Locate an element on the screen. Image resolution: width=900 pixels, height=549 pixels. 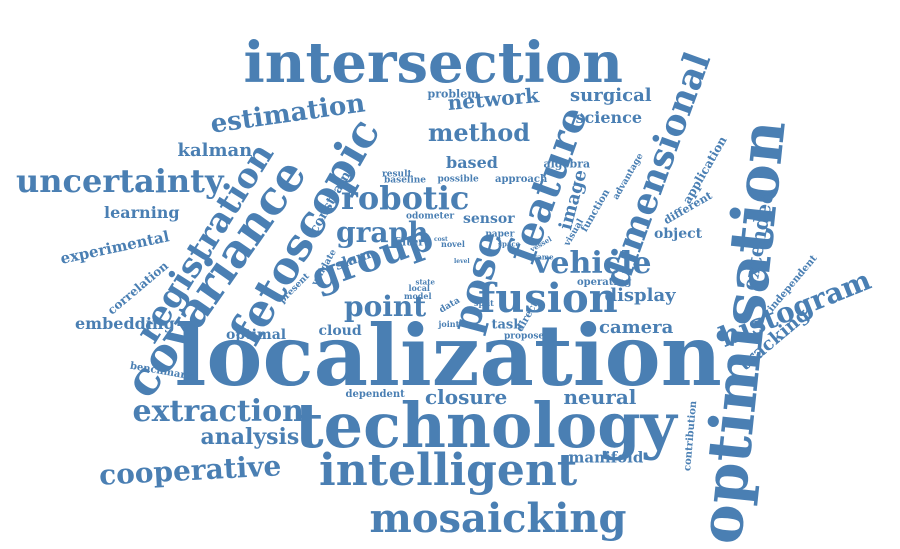
word-analysis: analysis is located at coordinates (250, 437).